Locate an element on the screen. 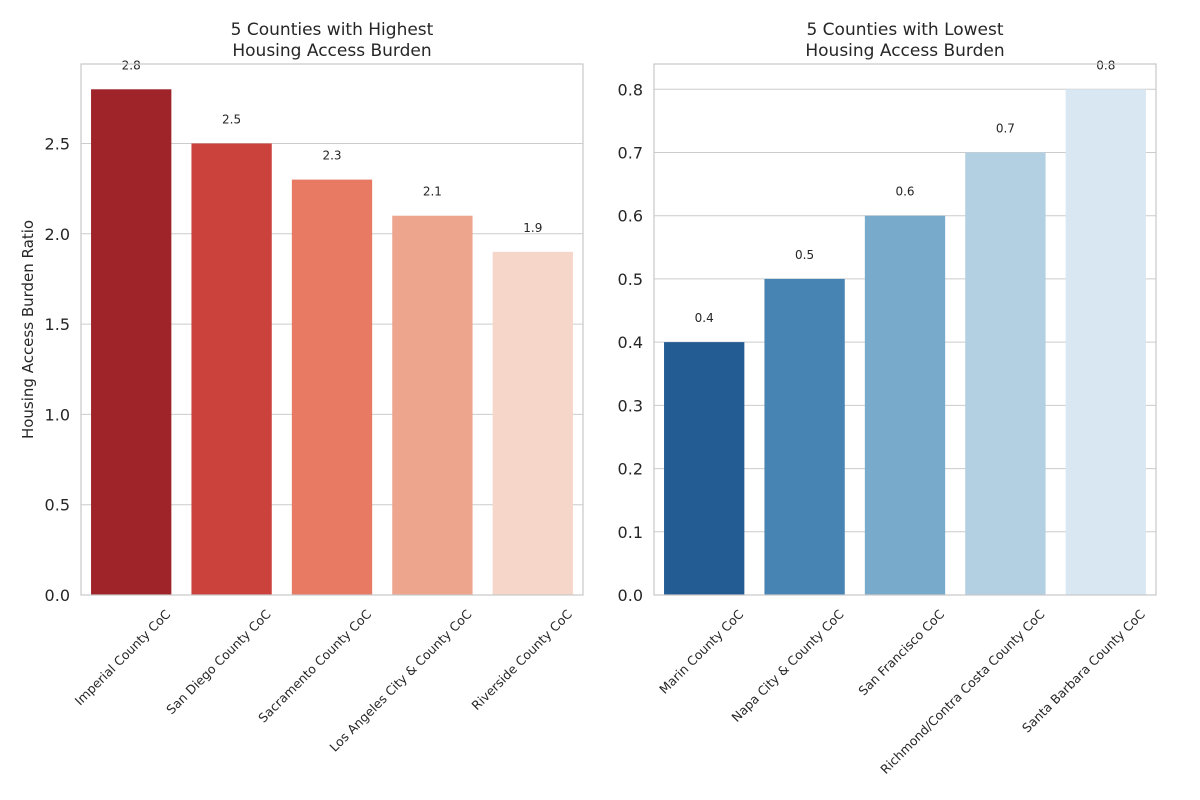 The image size is (1200, 800). y-tick-label: 0.4 is located at coordinates (630, 342).